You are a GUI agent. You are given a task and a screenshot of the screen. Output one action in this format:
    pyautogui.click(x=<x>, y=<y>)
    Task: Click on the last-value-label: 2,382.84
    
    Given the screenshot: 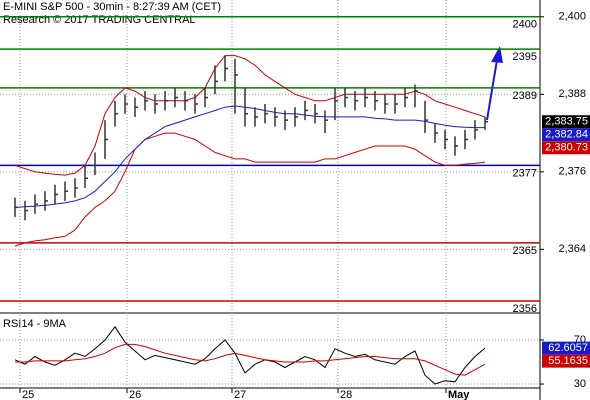 What is the action you would take?
    pyautogui.click(x=566, y=135)
    